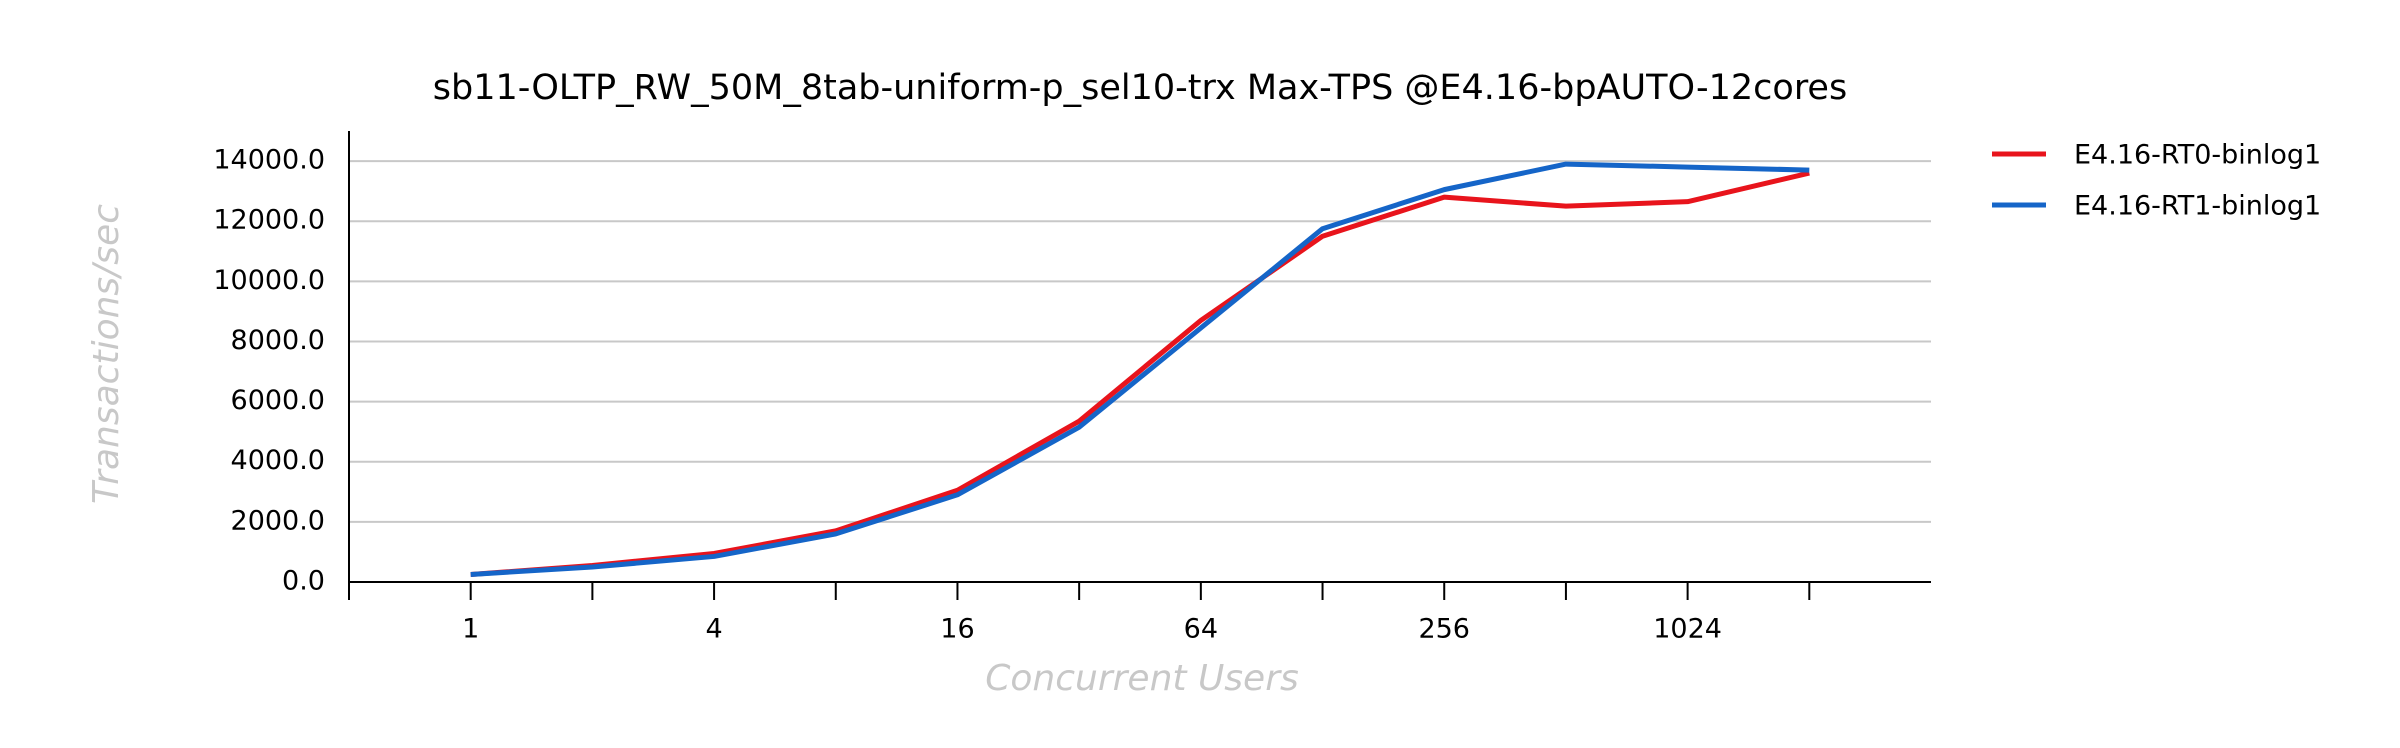 This screenshot has width=2400, height=748. Describe the element at coordinates (269, 280) in the screenshot. I see `y-tick-label: 10000.0` at that location.